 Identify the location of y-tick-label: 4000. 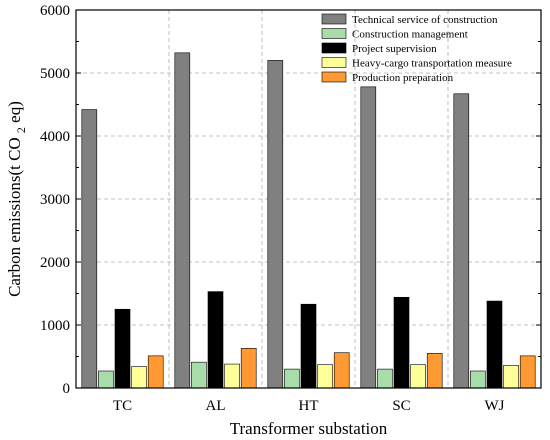
(55, 137).